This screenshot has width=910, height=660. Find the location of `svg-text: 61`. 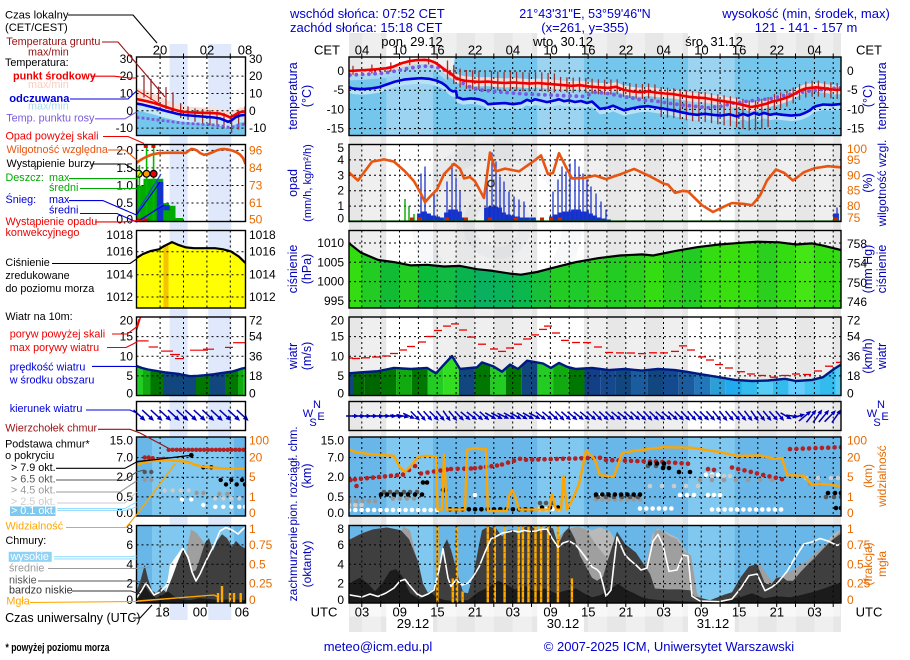

svg-text: 61 is located at coordinates (256, 203).